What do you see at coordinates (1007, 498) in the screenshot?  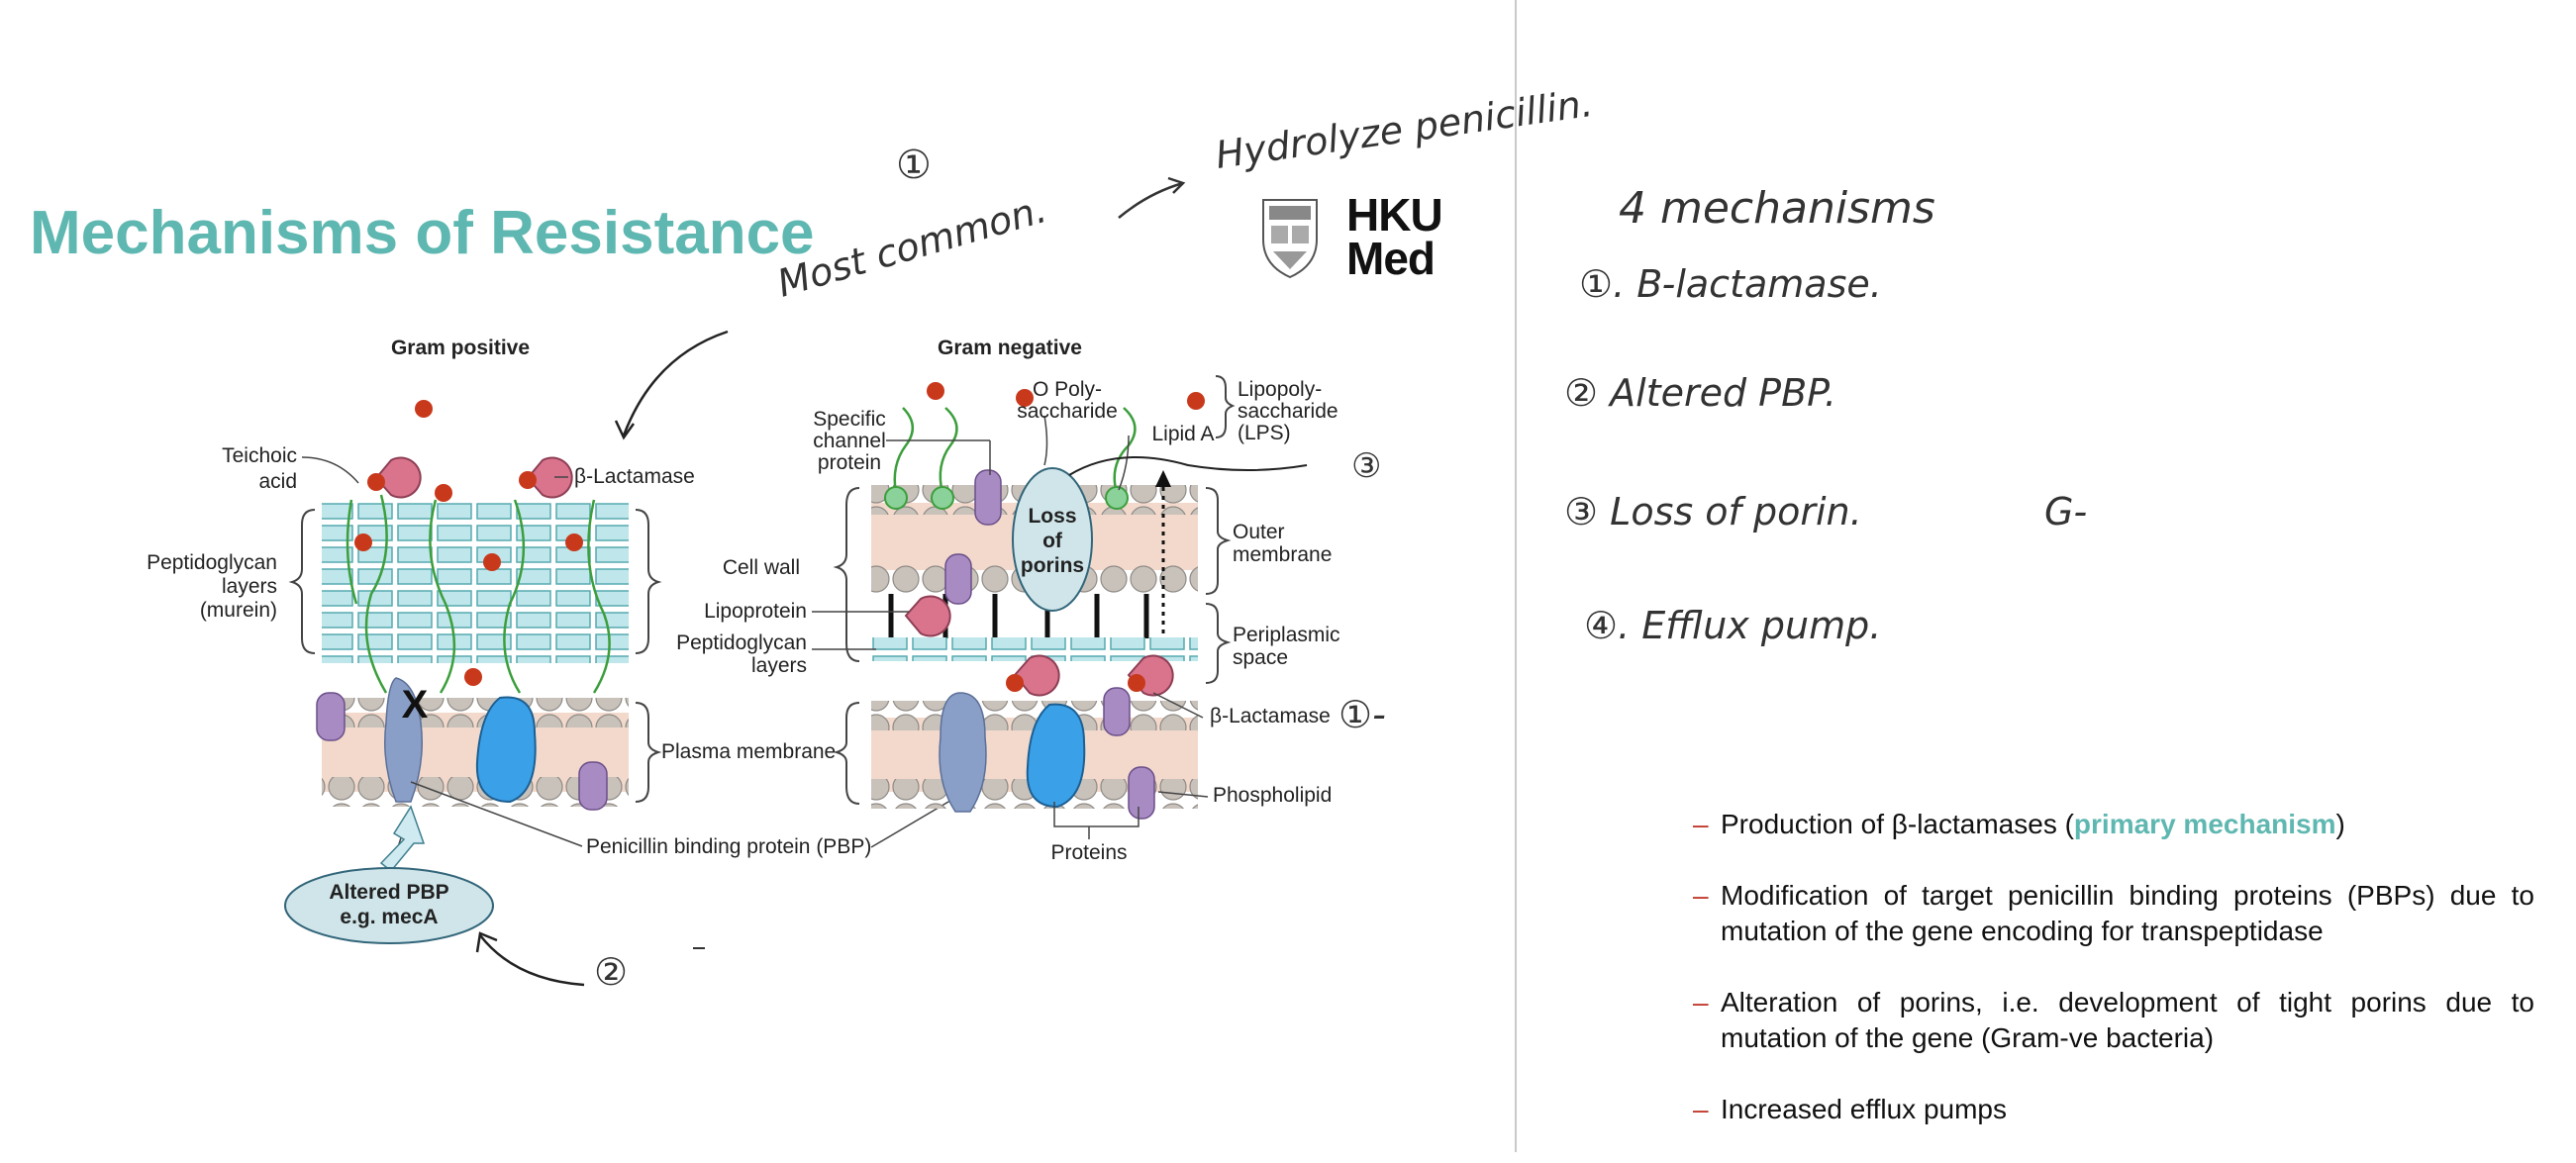 I see `gn-lps-heads` at bounding box center [1007, 498].